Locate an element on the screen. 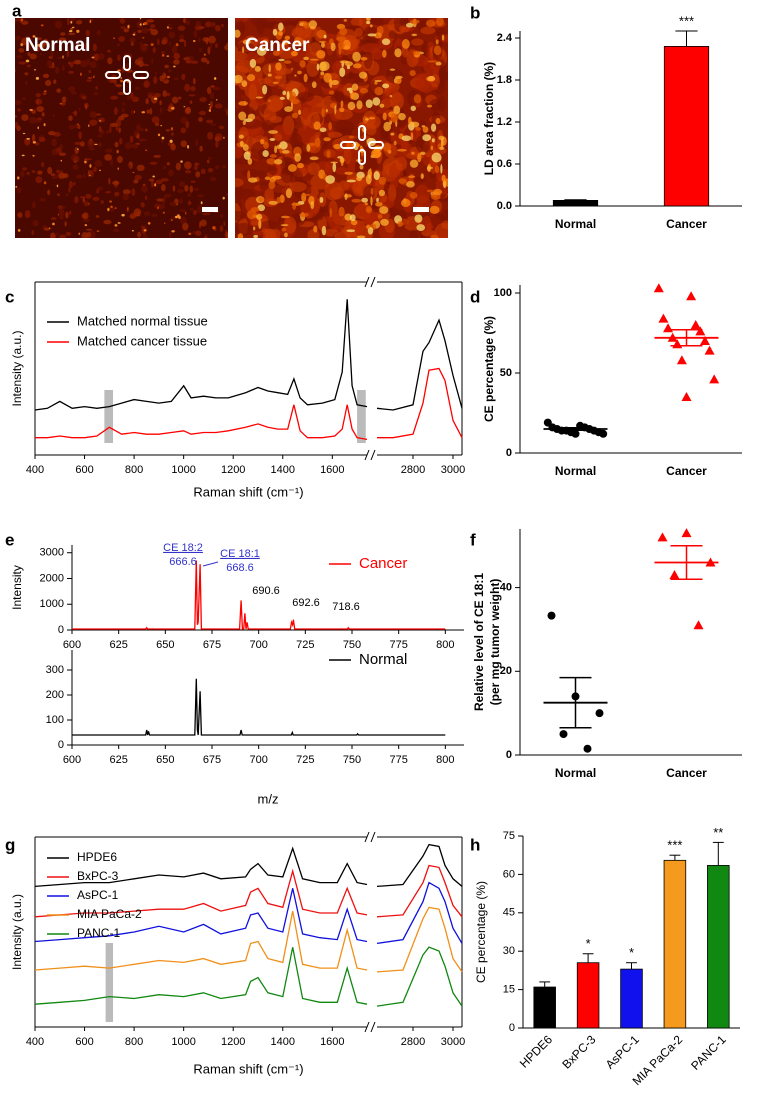  peak-label: 692.6 is located at coordinates (306, 603).